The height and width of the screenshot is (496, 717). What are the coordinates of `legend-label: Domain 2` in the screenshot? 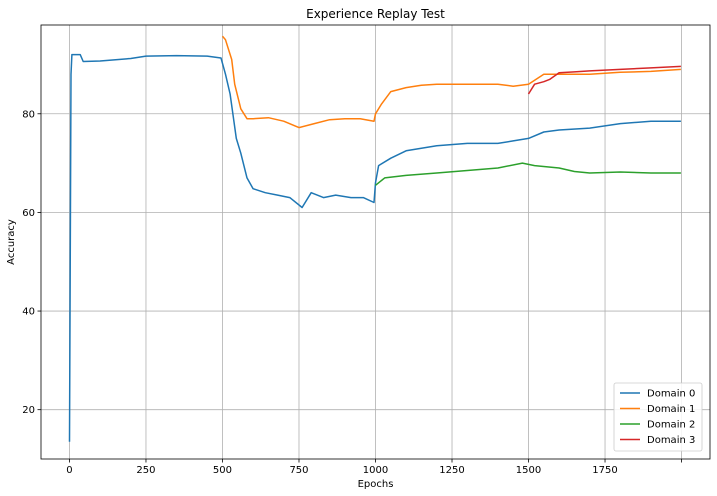 It's located at (671, 425).